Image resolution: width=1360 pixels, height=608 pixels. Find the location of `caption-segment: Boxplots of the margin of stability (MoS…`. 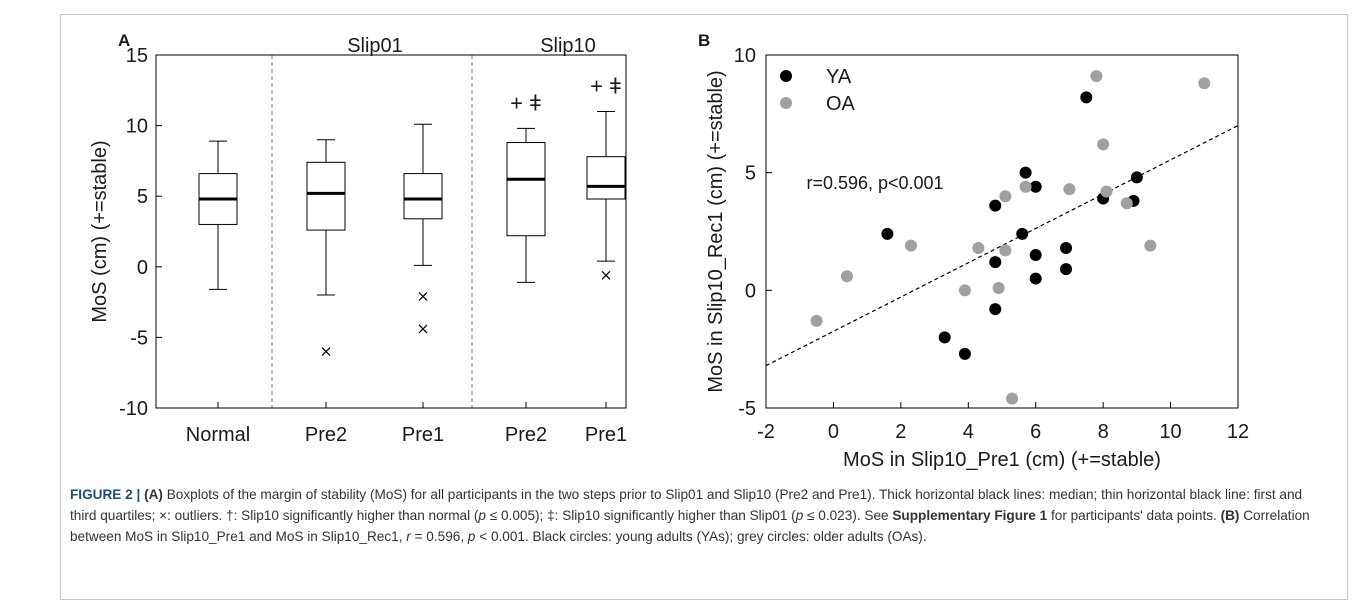

caption-segment: Boxplots of the margin of stability (MoS… is located at coordinates (686, 505).